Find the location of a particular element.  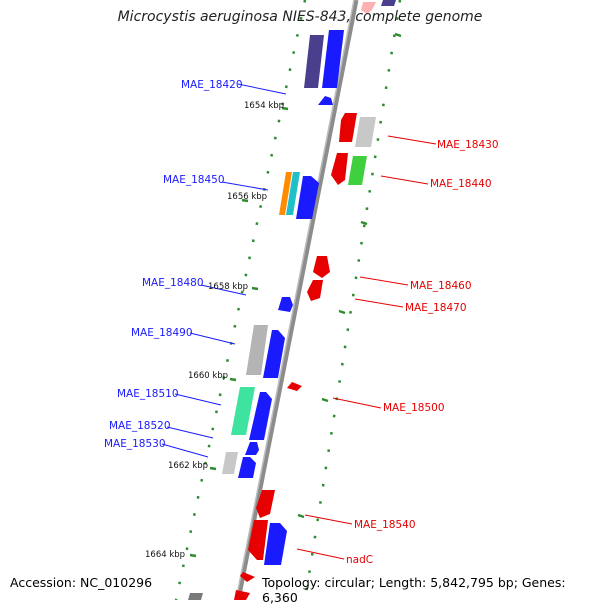

kbp-label-1656: 1656 kbp is located at coordinates (247, 197).